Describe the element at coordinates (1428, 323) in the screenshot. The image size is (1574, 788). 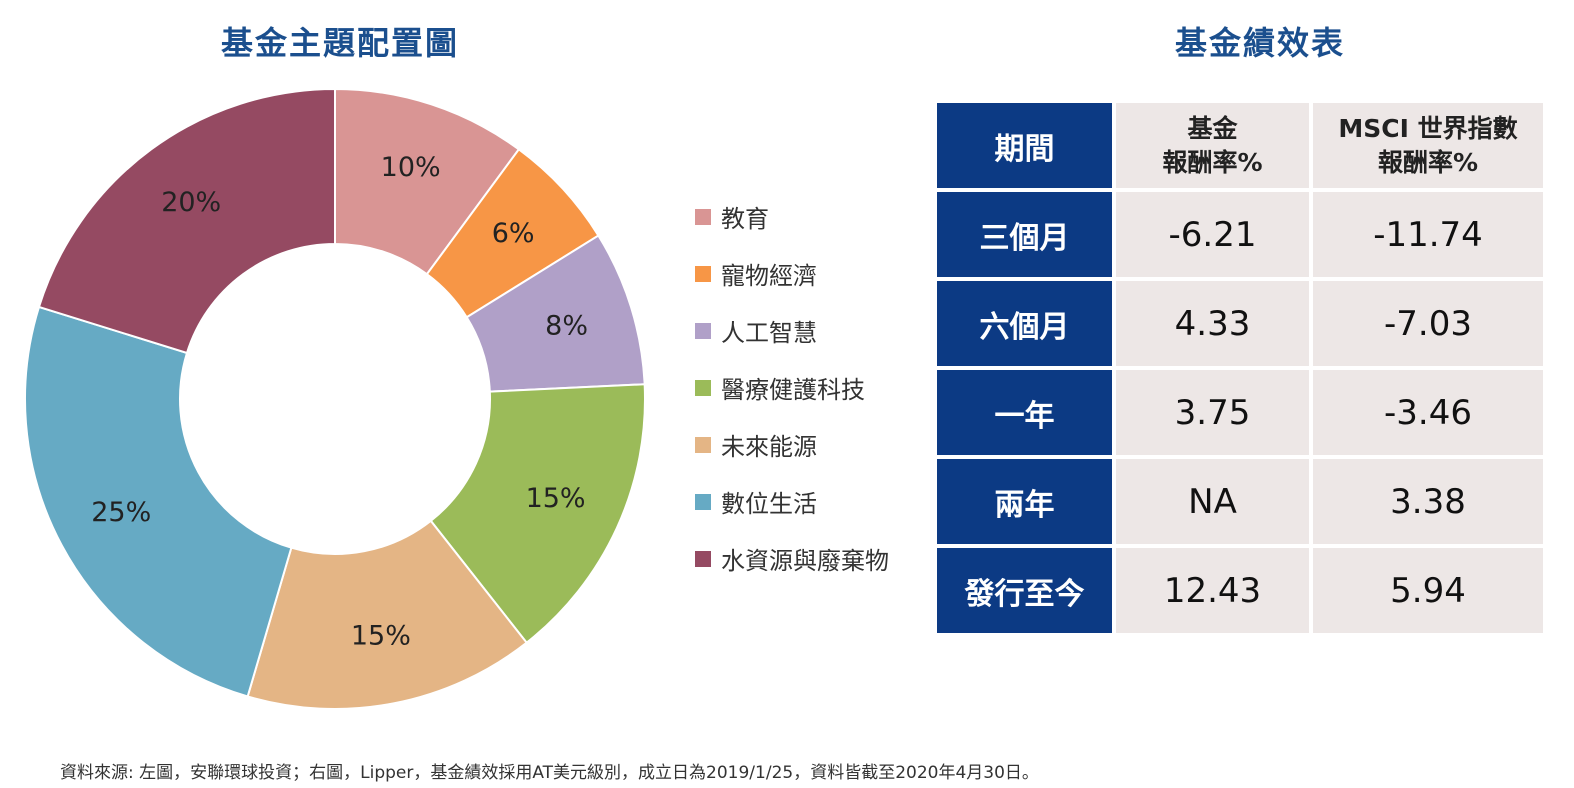
I see `cell-msci-return: -7.03` at that location.